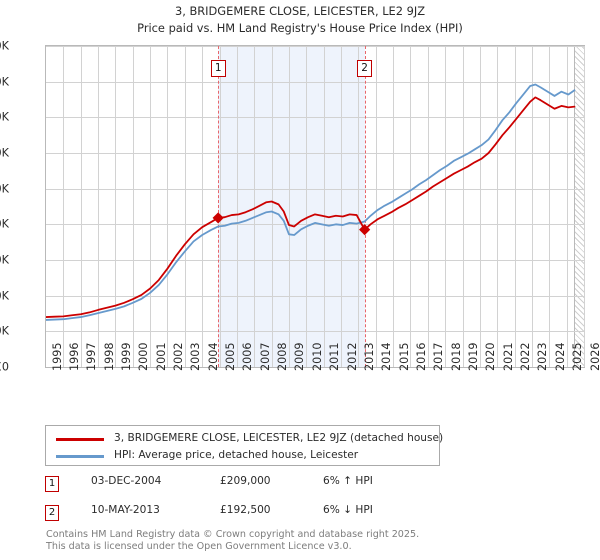  What do you see at coordinates (126, 481) in the screenshot?
I see `transaction-date: 03-DEC-2004` at bounding box center [126, 481].